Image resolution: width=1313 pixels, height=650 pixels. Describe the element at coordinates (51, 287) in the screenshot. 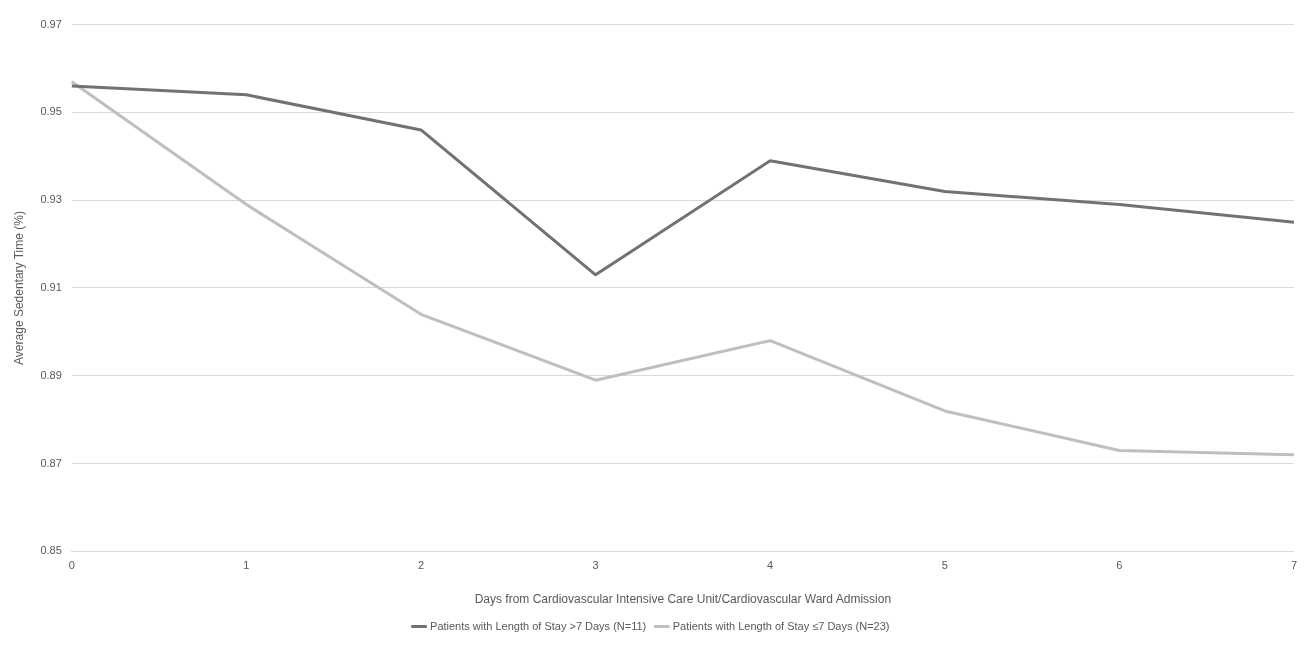

I see `y-tick-label: 0.91` at that location.